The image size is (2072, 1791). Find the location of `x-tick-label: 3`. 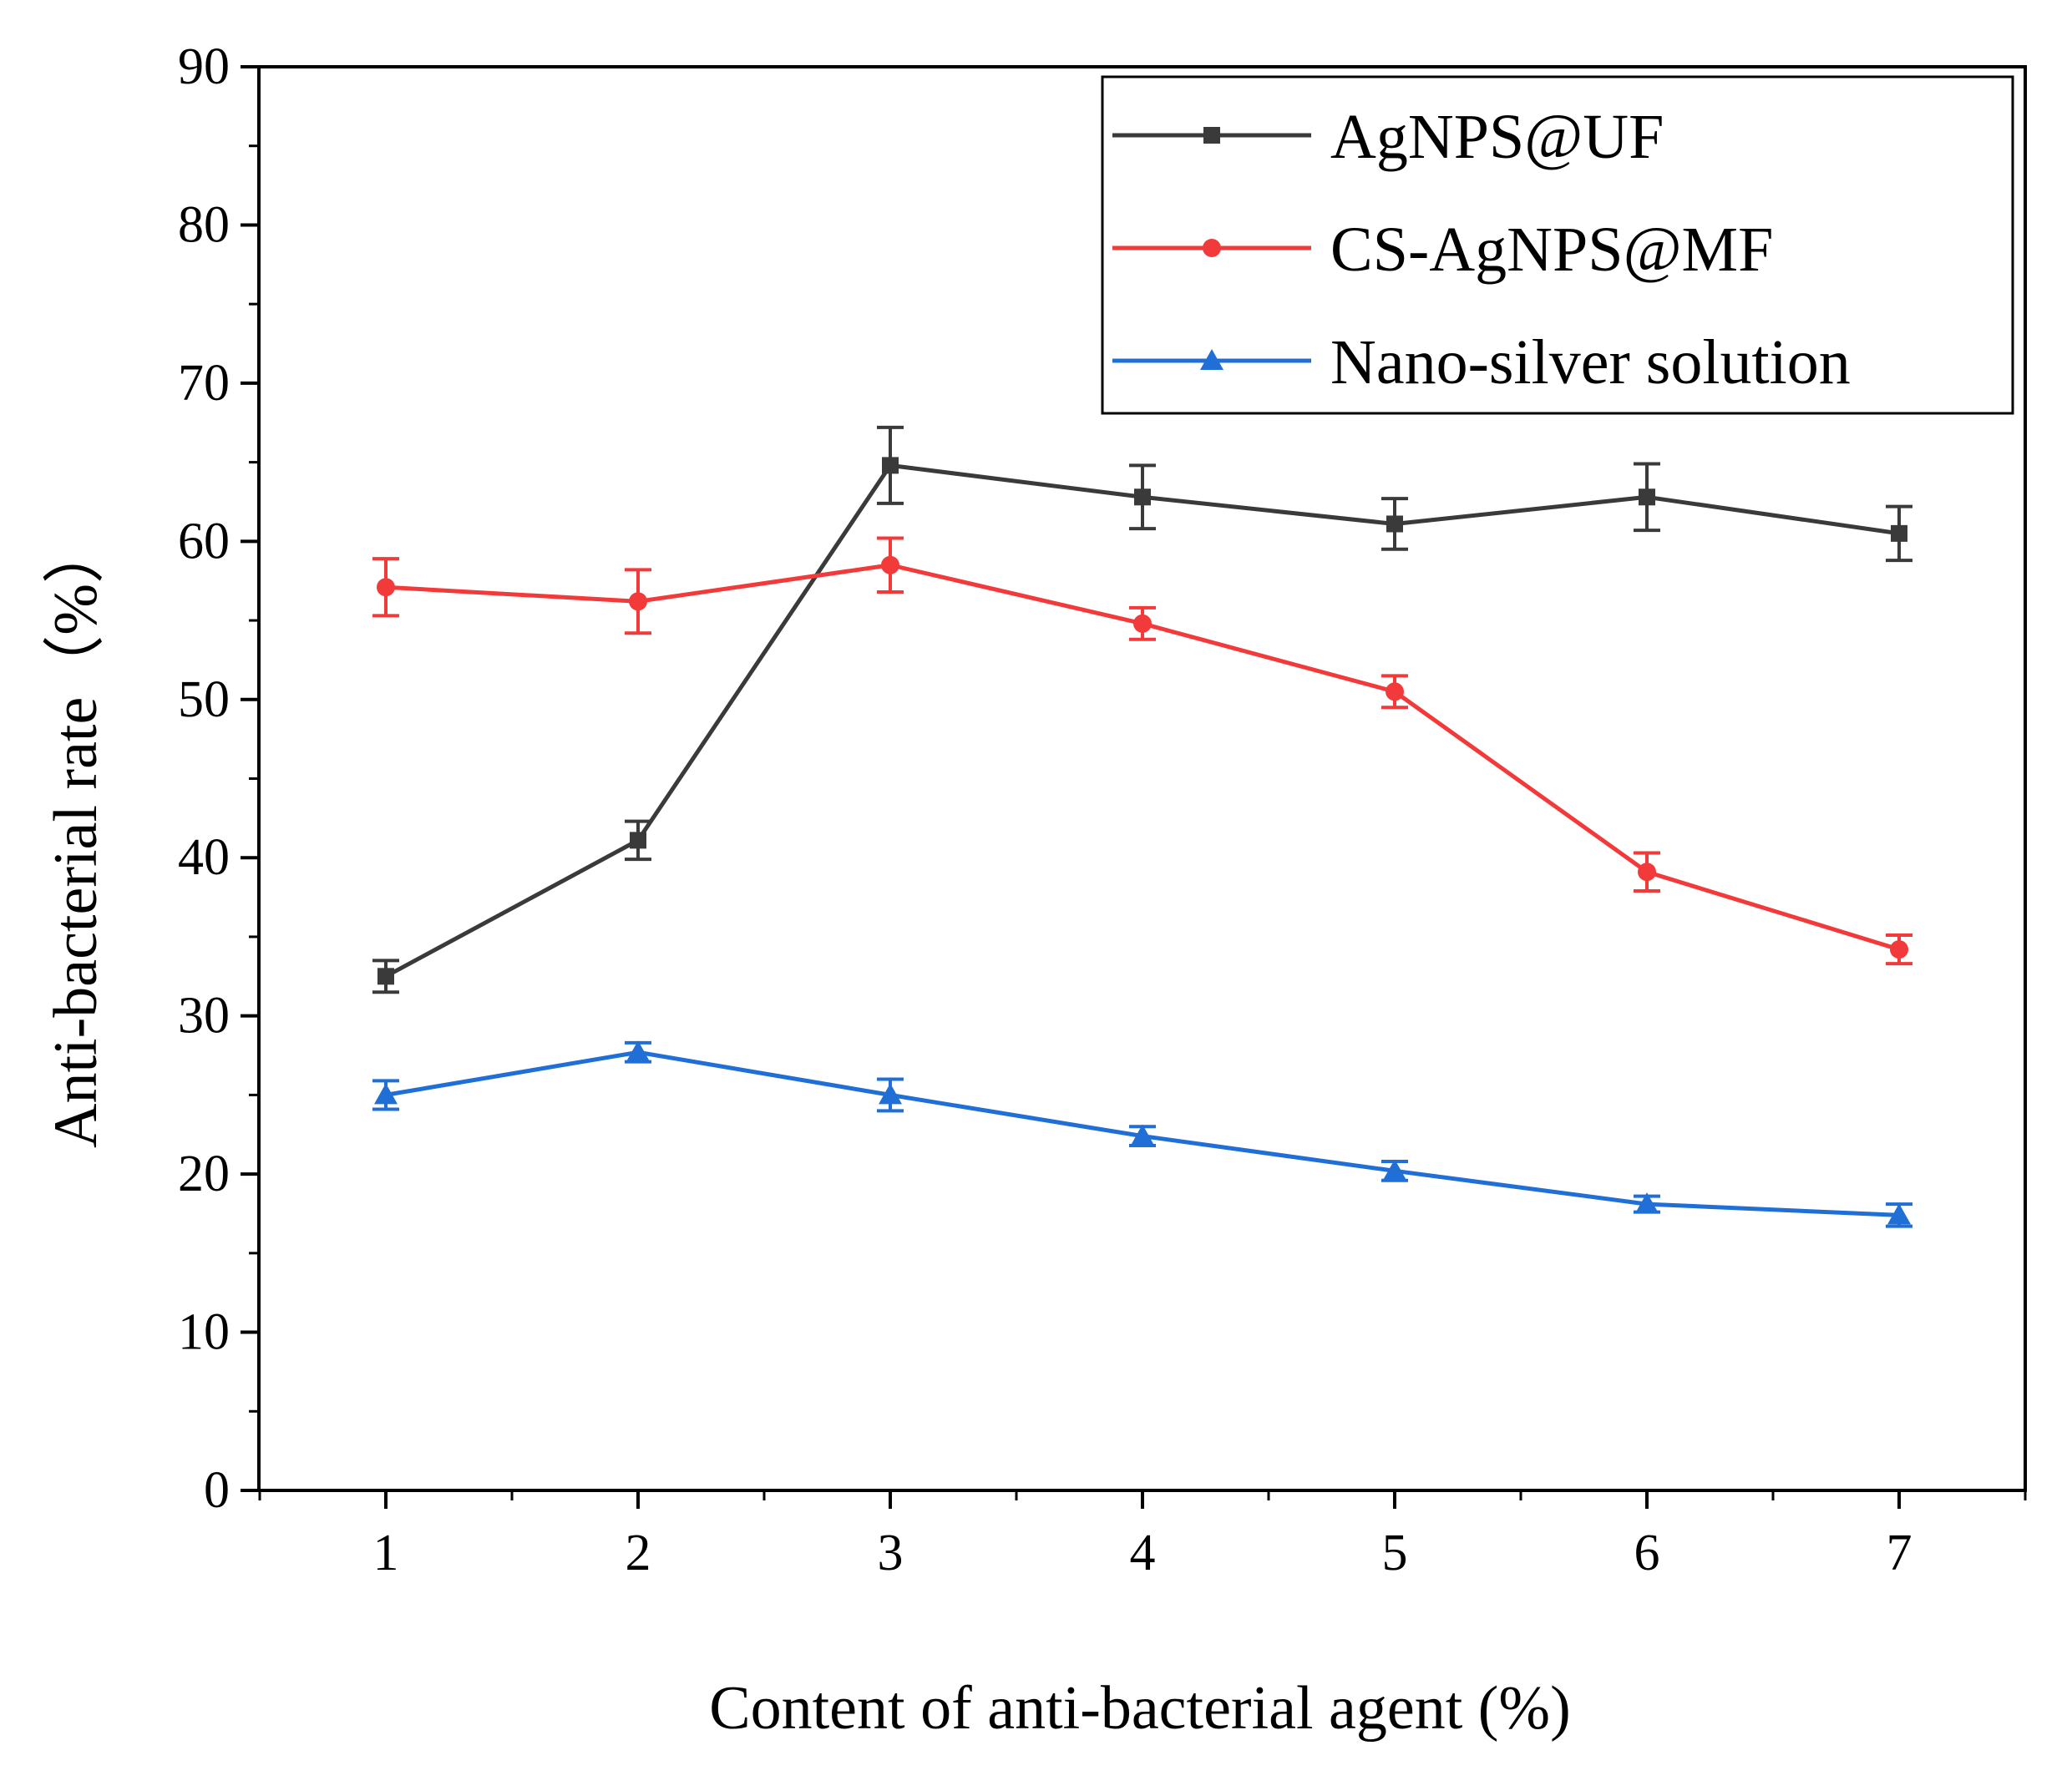

x-tick-label: 3 is located at coordinates (891, 1553).